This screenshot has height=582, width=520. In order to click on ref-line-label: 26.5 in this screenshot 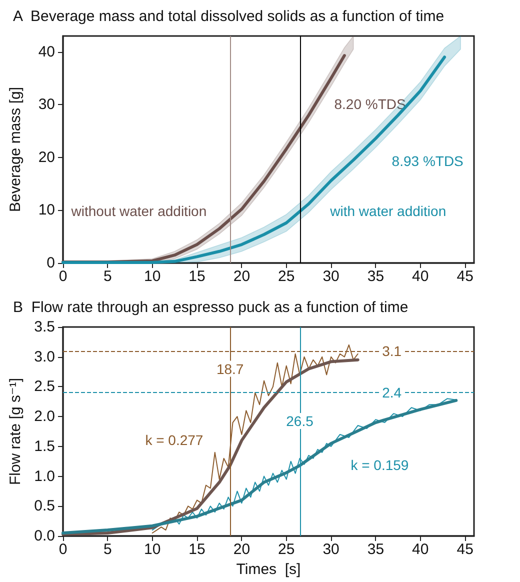, I will do `click(300, 421)`.